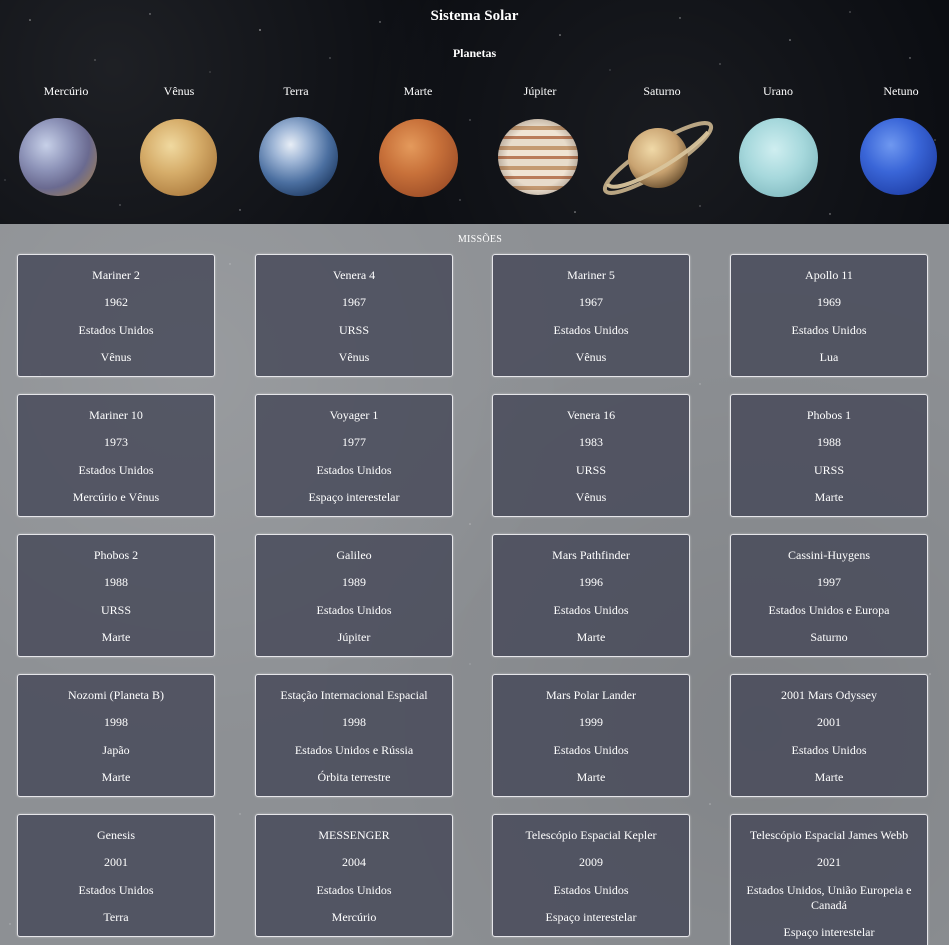  Describe the element at coordinates (116, 695) in the screenshot. I see `mission-name: Nozomi (Planeta B)` at that location.